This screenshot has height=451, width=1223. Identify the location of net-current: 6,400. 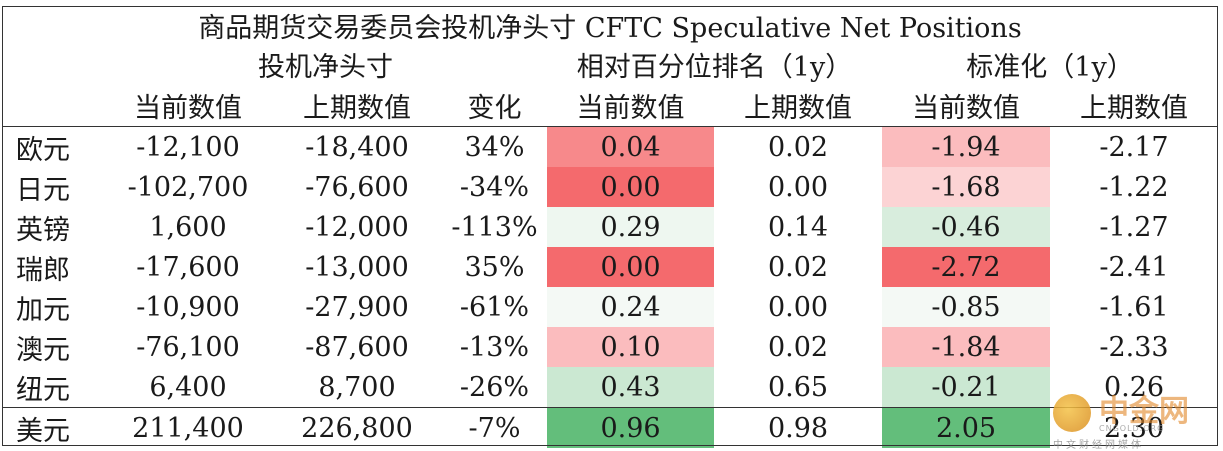
(188, 387).